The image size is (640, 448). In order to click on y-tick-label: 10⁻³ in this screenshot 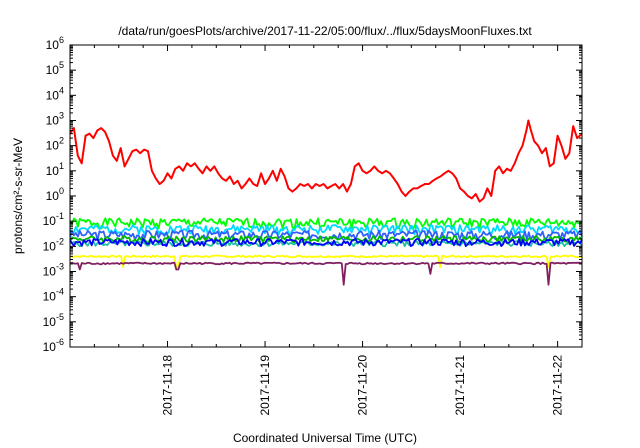, I will do `click(53, 270)`.